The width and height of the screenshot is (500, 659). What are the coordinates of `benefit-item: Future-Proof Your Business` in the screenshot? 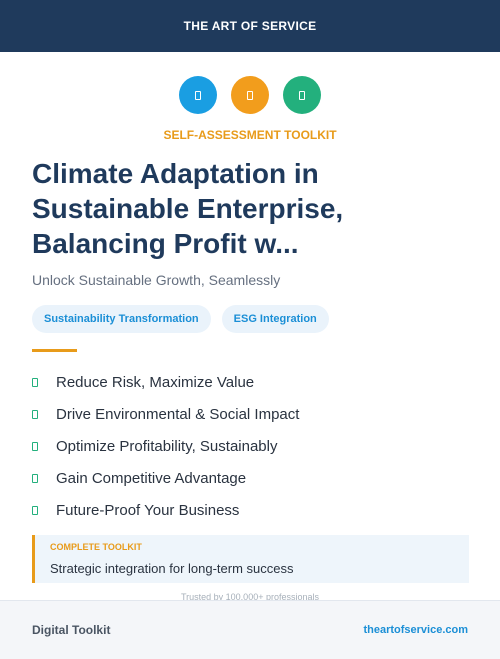 It's located at (165, 510).